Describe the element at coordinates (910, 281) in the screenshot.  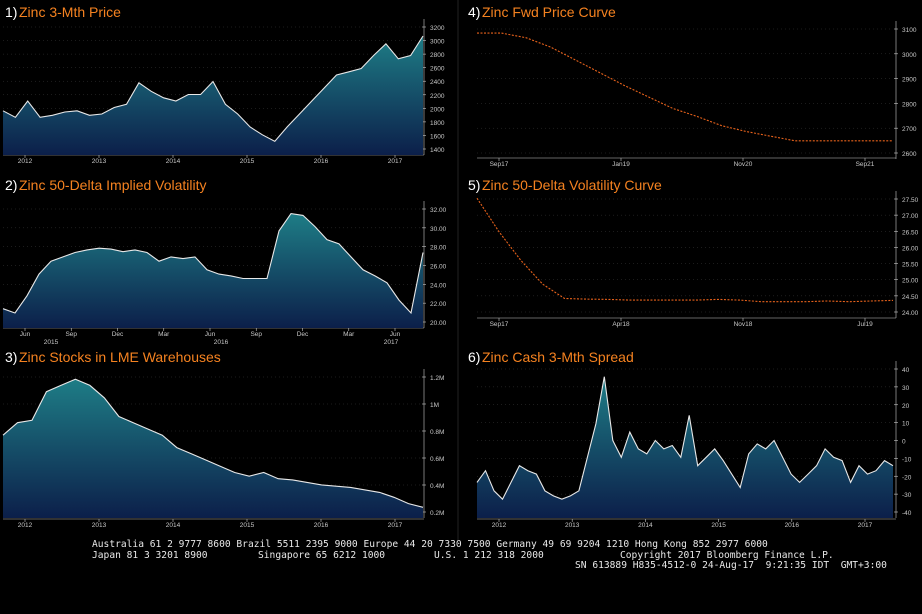
I see `chart-4-y-tick-label: 25.00` at that location.